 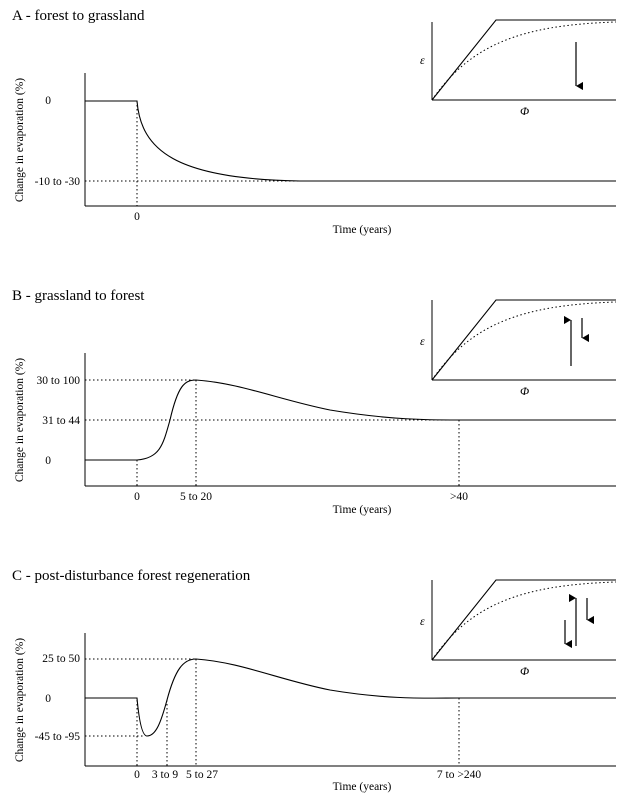 I want to click on inset-b-dotted-curve, so click(x=524, y=341).